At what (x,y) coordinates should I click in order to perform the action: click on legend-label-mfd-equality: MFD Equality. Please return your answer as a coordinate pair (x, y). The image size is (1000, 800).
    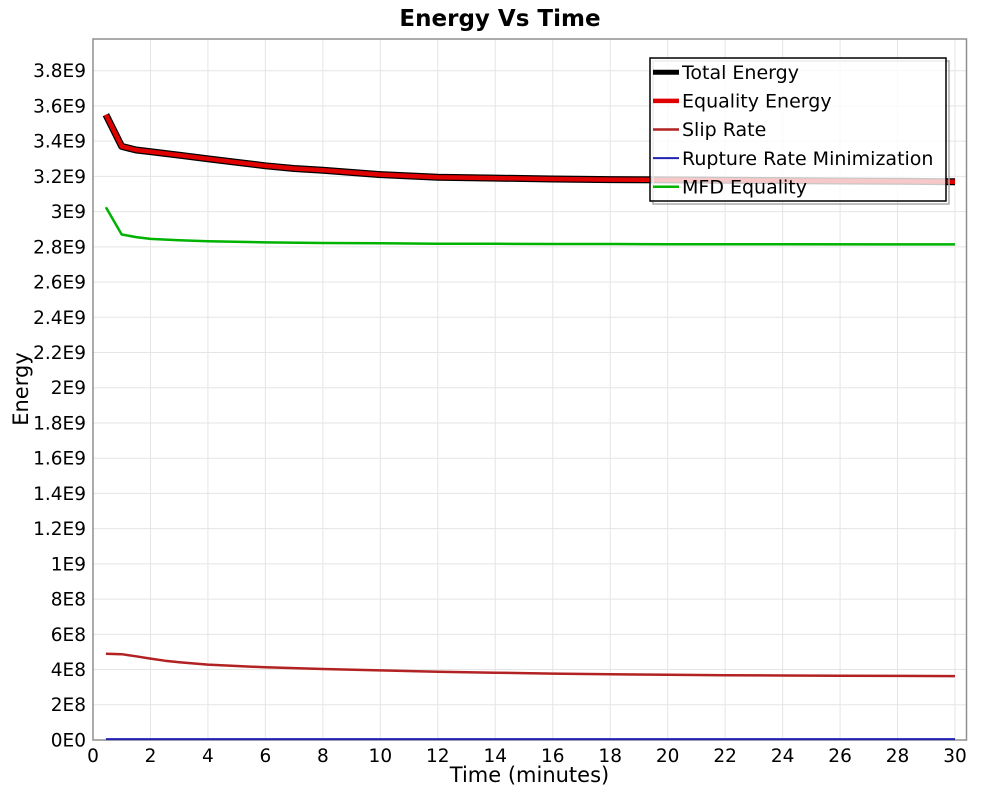
    Looking at the image, I should click on (744, 187).